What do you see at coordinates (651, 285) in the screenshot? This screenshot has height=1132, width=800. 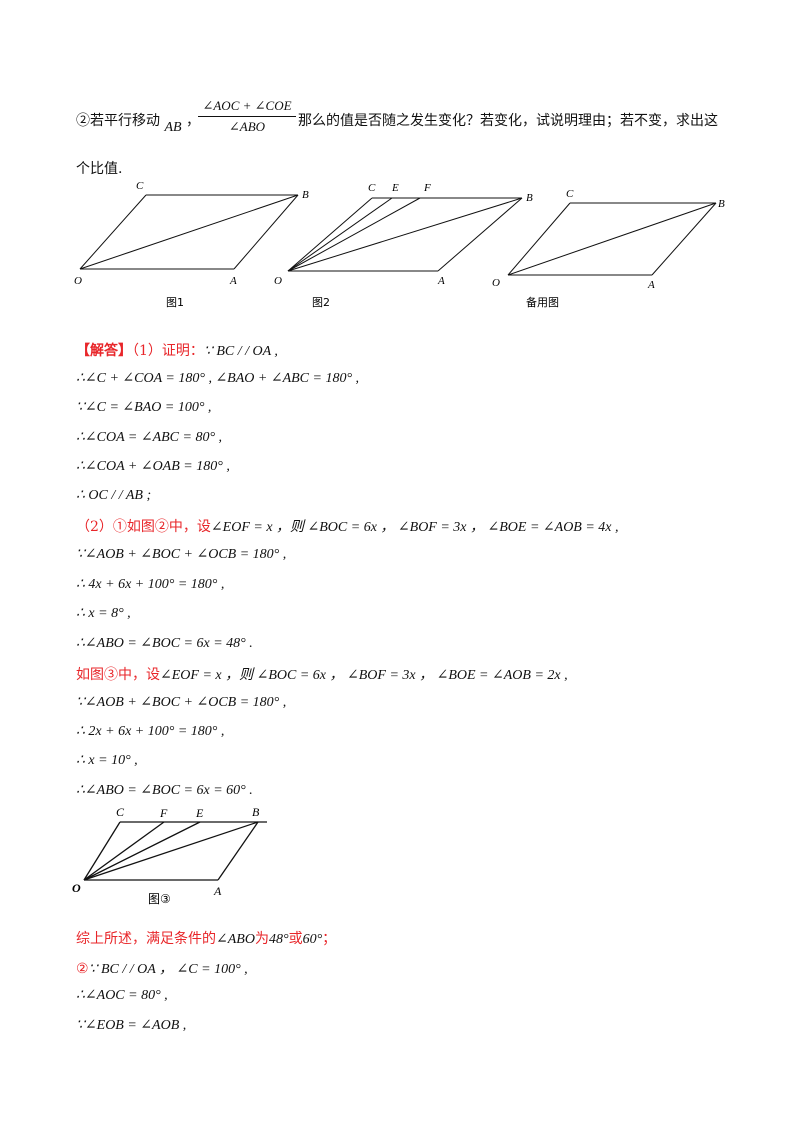 I see `spare-label-a: A` at bounding box center [651, 285].